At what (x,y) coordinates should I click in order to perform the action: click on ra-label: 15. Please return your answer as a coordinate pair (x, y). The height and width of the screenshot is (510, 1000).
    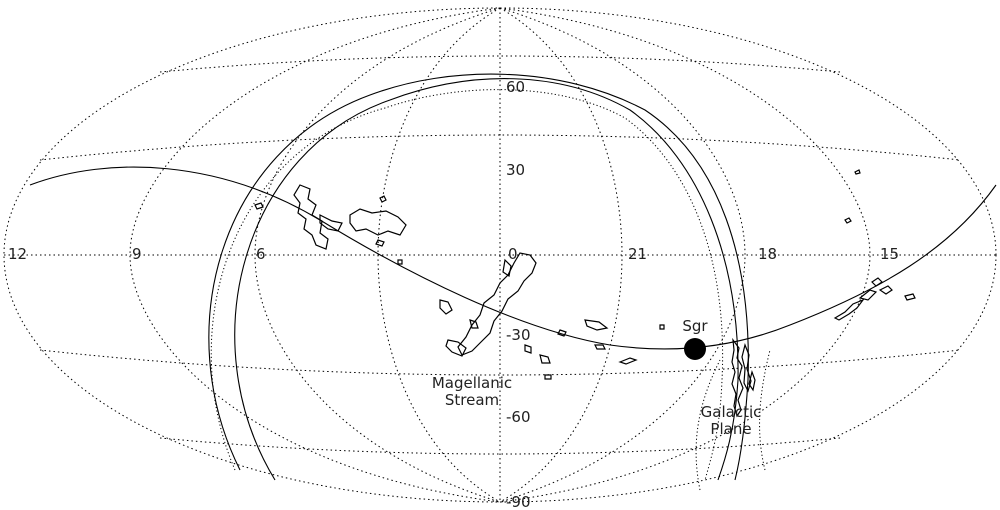
    Looking at the image, I should click on (889, 254).